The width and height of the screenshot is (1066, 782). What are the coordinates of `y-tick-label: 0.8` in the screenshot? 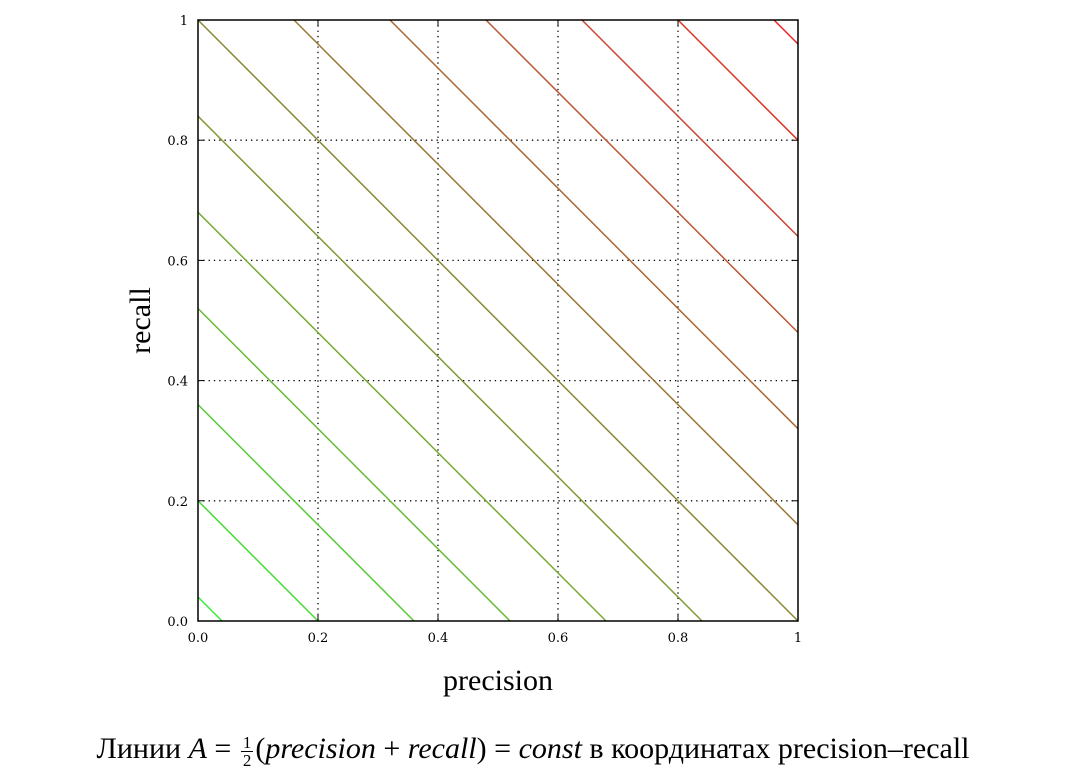 It's located at (177, 141).